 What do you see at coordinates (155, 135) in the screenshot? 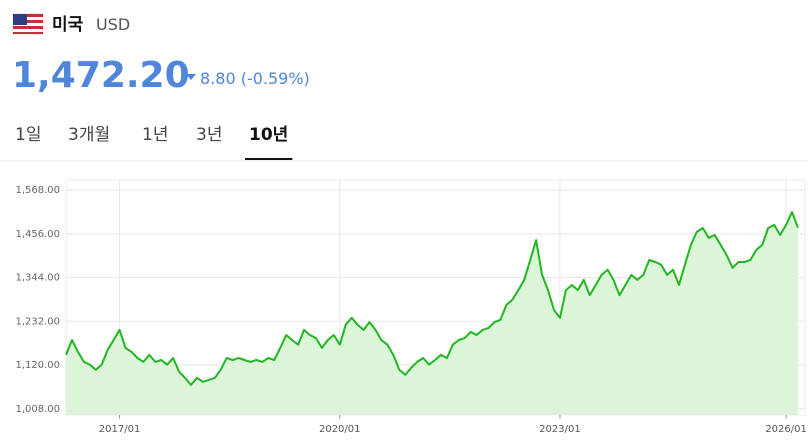
I see `tab: 1년` at bounding box center [155, 135].